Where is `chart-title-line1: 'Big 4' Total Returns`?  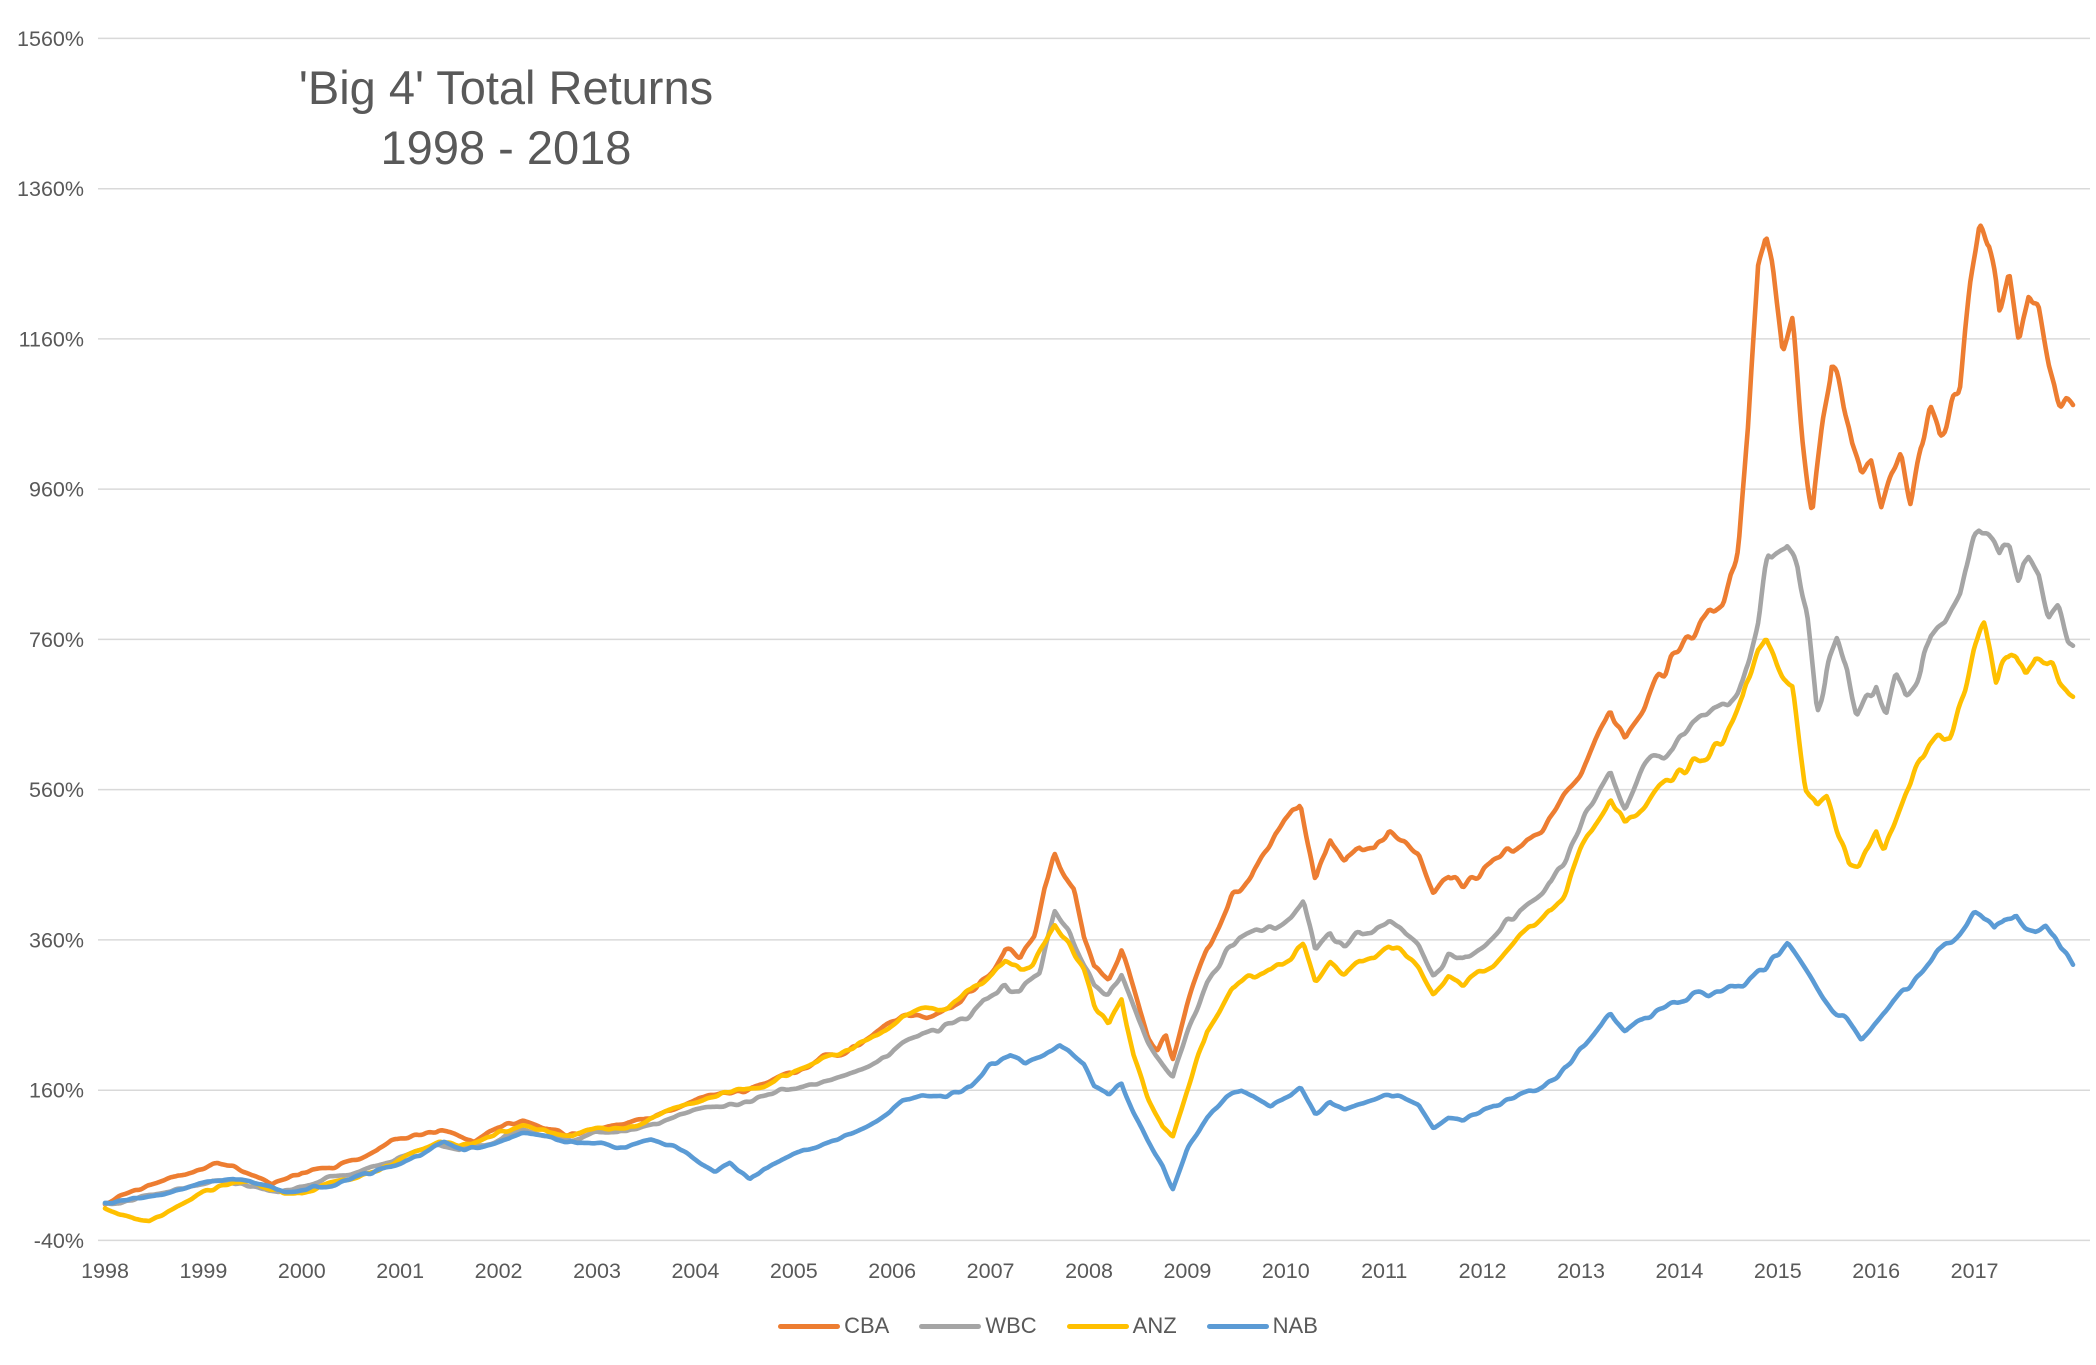 chart-title-line1: 'Big 4' Total Returns is located at coordinates (506, 87).